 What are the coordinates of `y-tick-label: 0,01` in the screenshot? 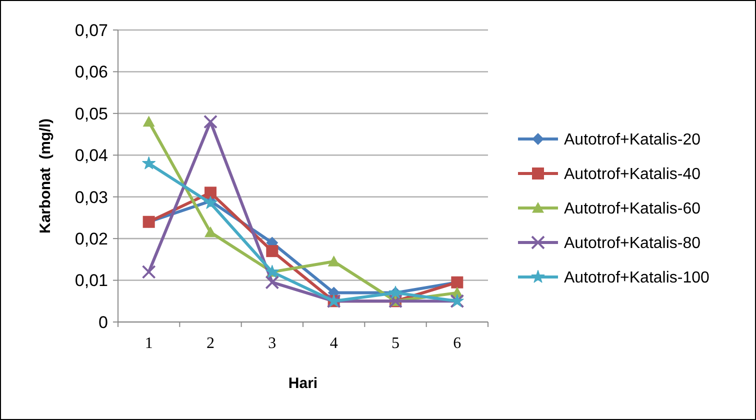 It's located at (91, 280).